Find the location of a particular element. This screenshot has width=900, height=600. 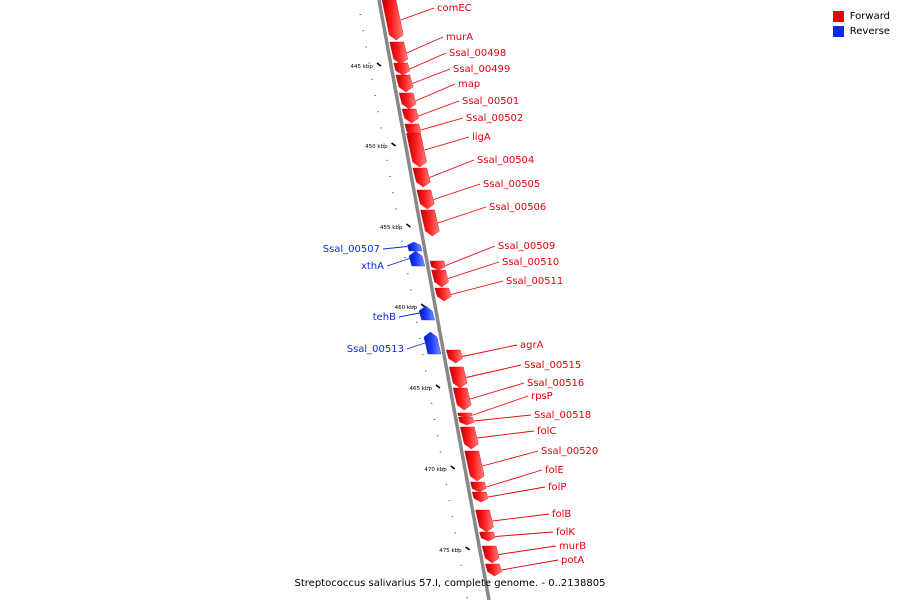

gene-label: Ssal_00505 is located at coordinates (511, 184).